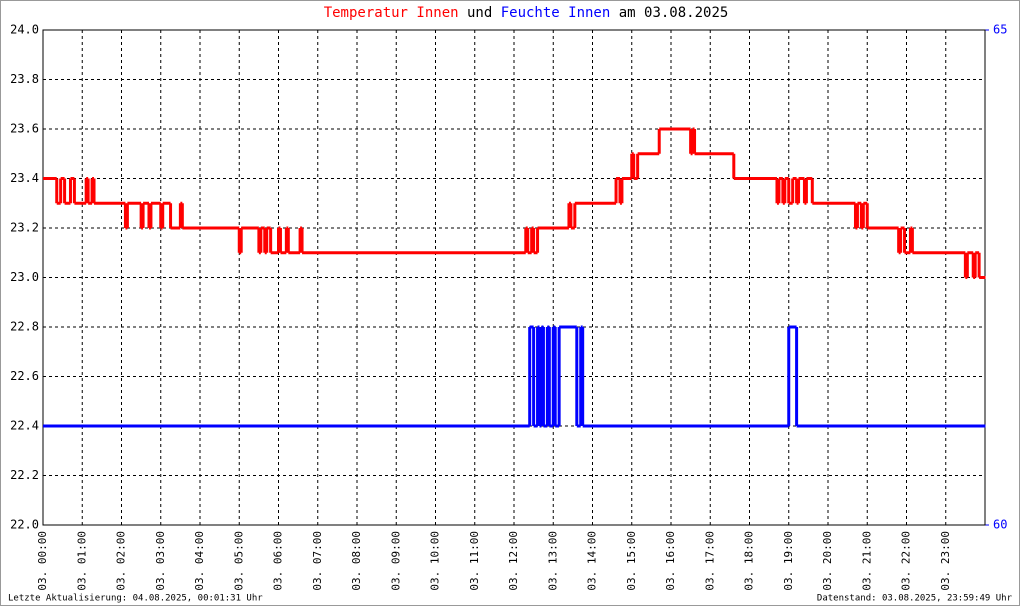 This screenshot has height=606, width=1020. I want to click on x-tick-label: 03. 22:00, so click(906, 561).